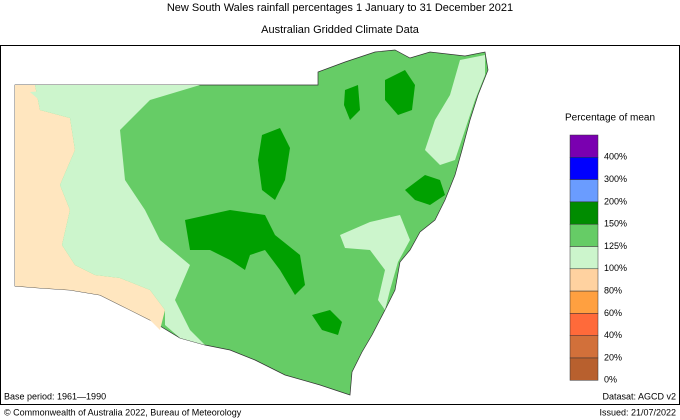 The height and width of the screenshot is (420, 680). Describe the element at coordinates (615, 179) in the screenshot. I see `legend-label: 300%` at that location.